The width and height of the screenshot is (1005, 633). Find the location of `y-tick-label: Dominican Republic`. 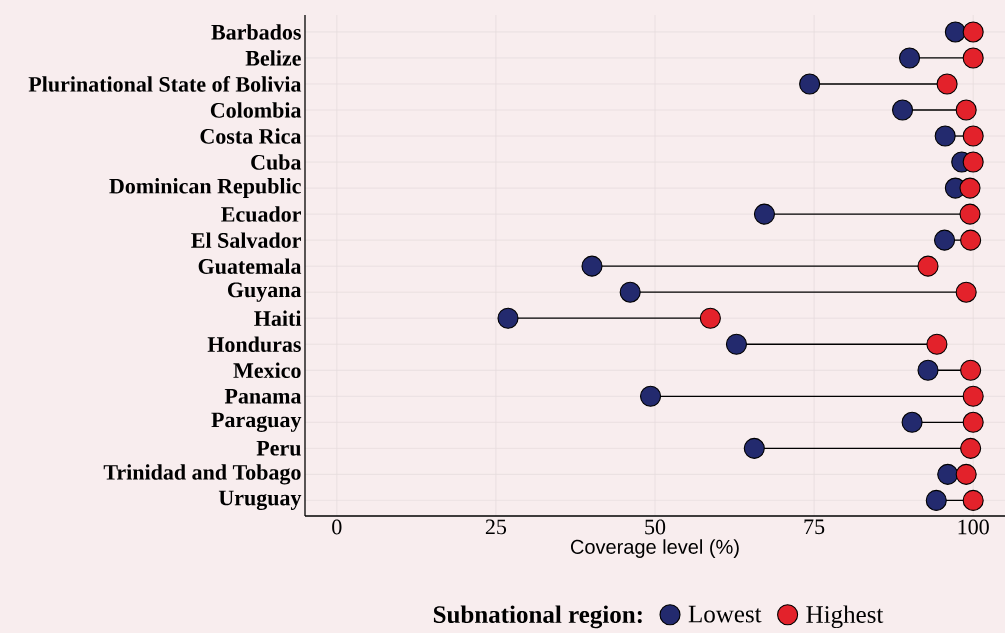

y-tick-label: Dominican Republic is located at coordinates (205, 188).